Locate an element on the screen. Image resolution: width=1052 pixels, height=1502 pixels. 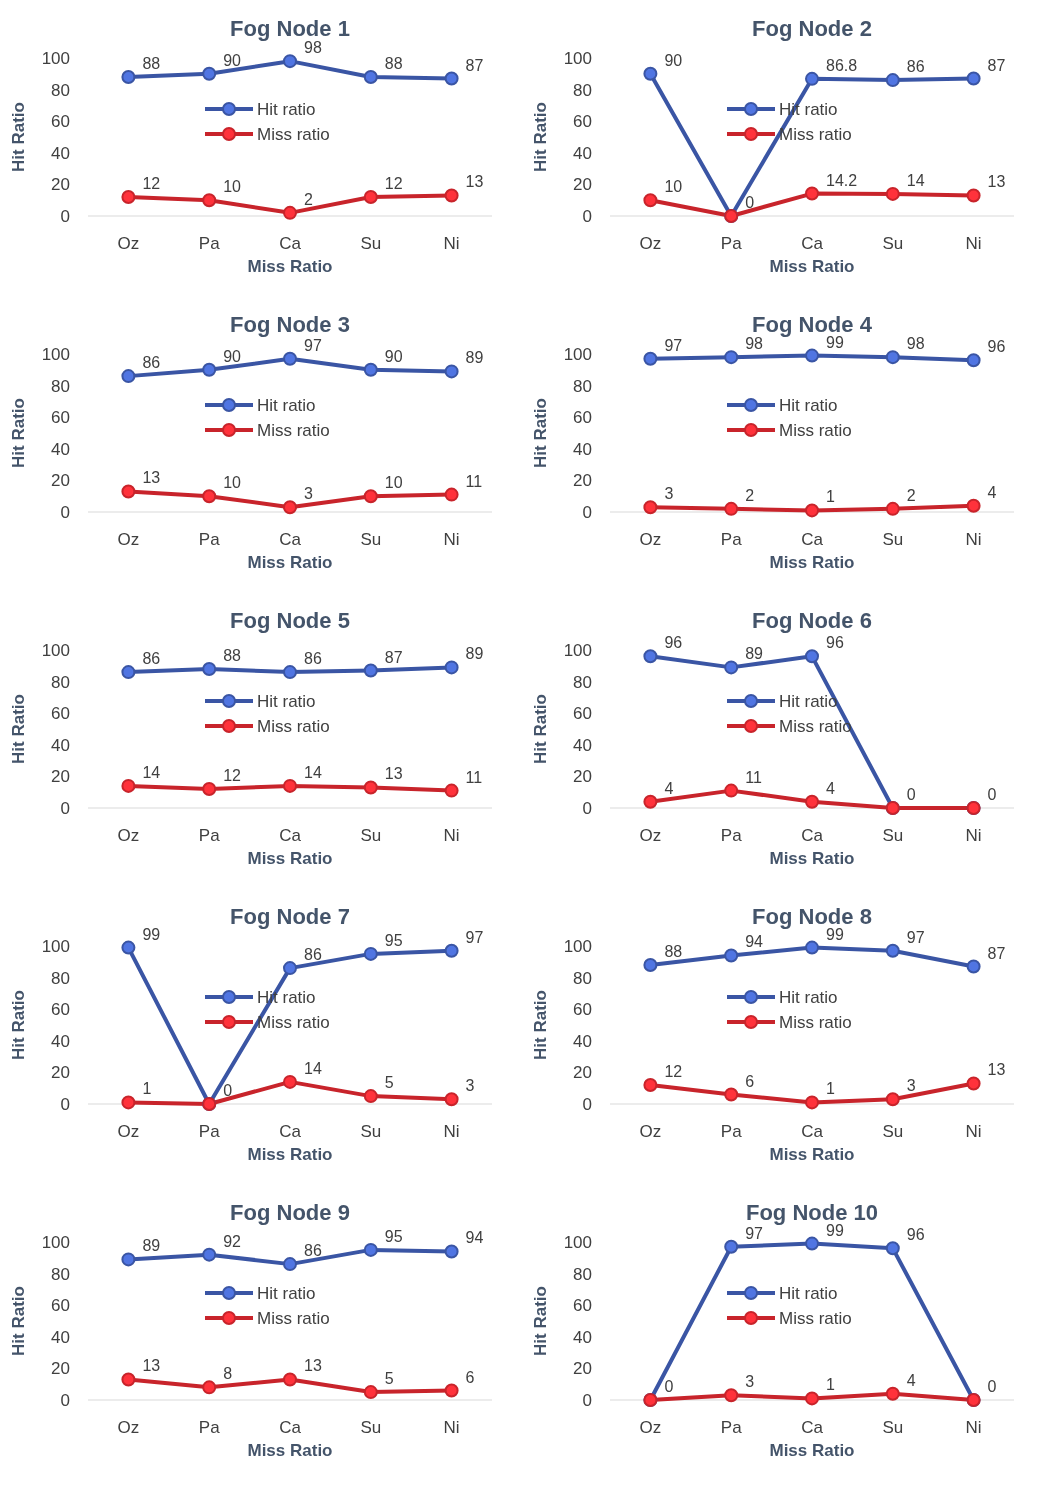
data-label: 87 is located at coordinates (996, 953).